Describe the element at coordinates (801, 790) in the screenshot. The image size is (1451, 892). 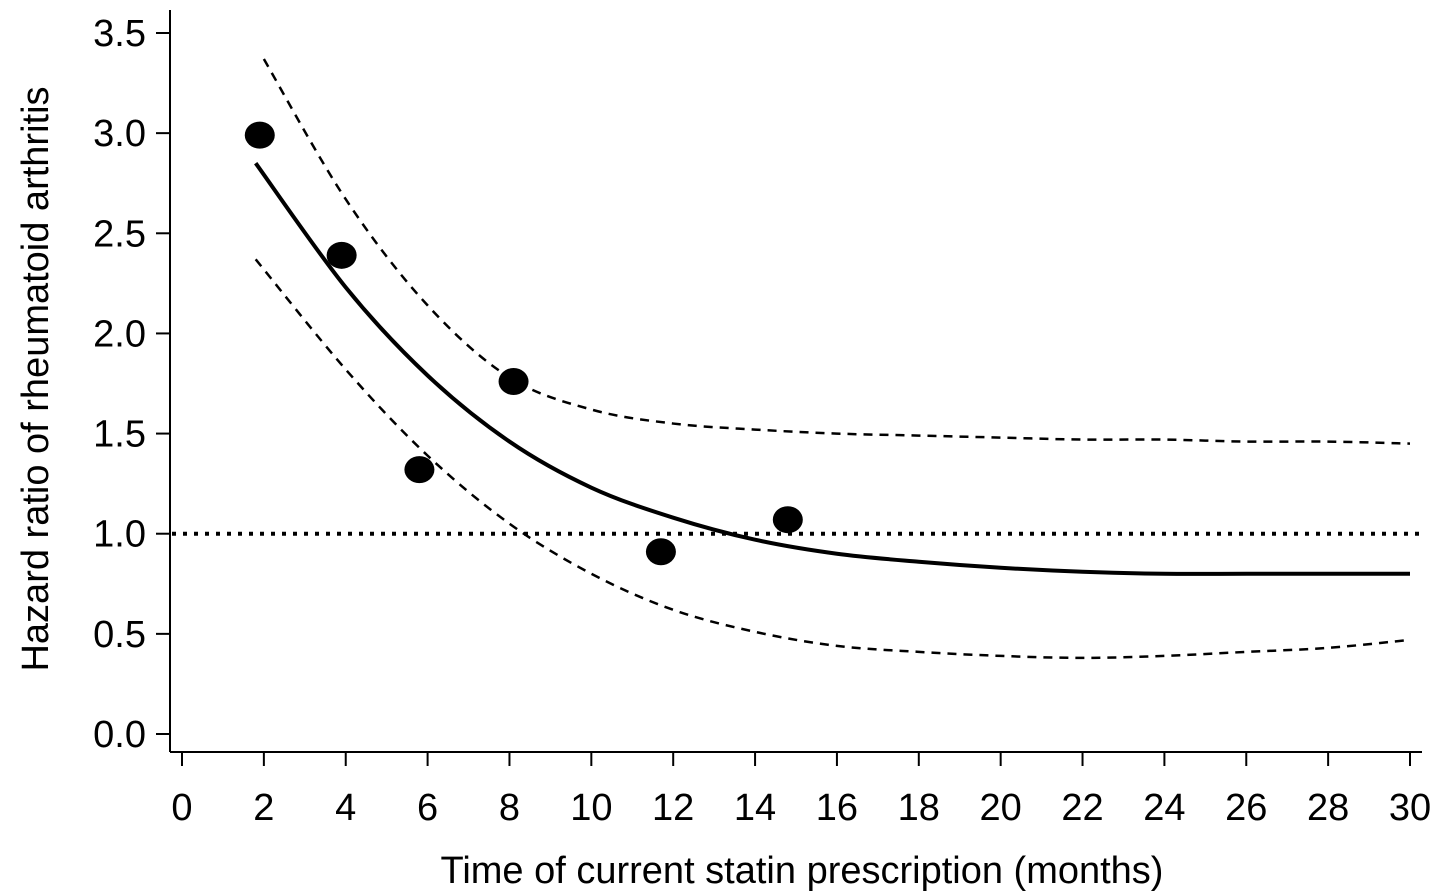
I see `x-axis-ticks: 0 2 4 6 8 10 12 14 16 18 20 22 24 26 28 30` at that location.